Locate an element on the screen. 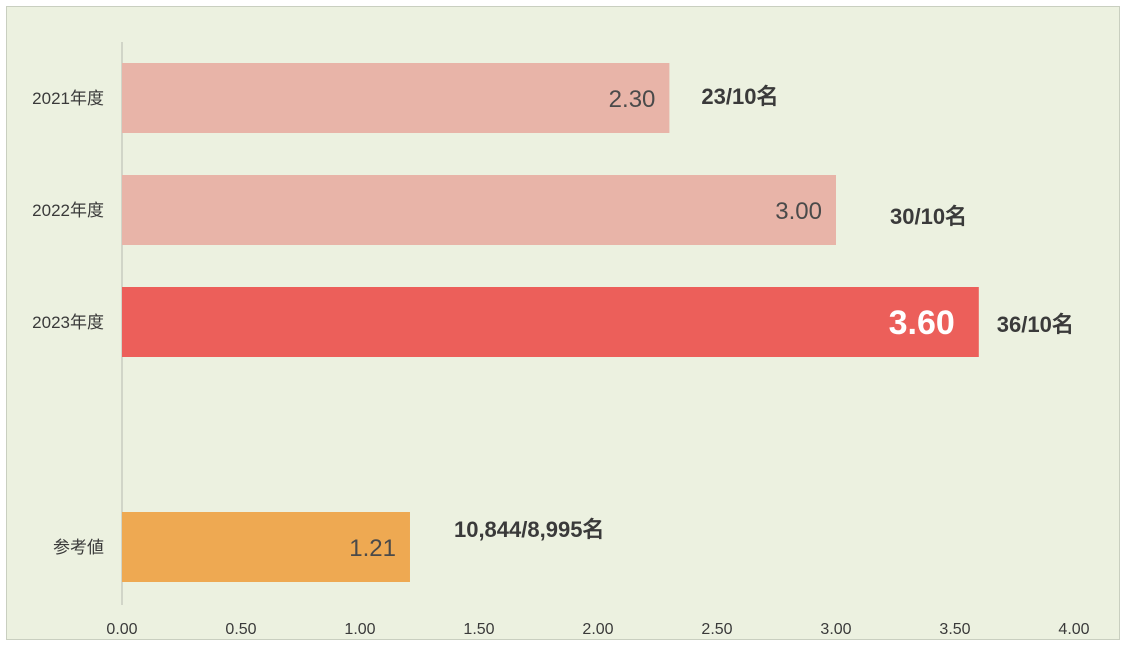  x-tick-label: 3.50 is located at coordinates (954, 629).